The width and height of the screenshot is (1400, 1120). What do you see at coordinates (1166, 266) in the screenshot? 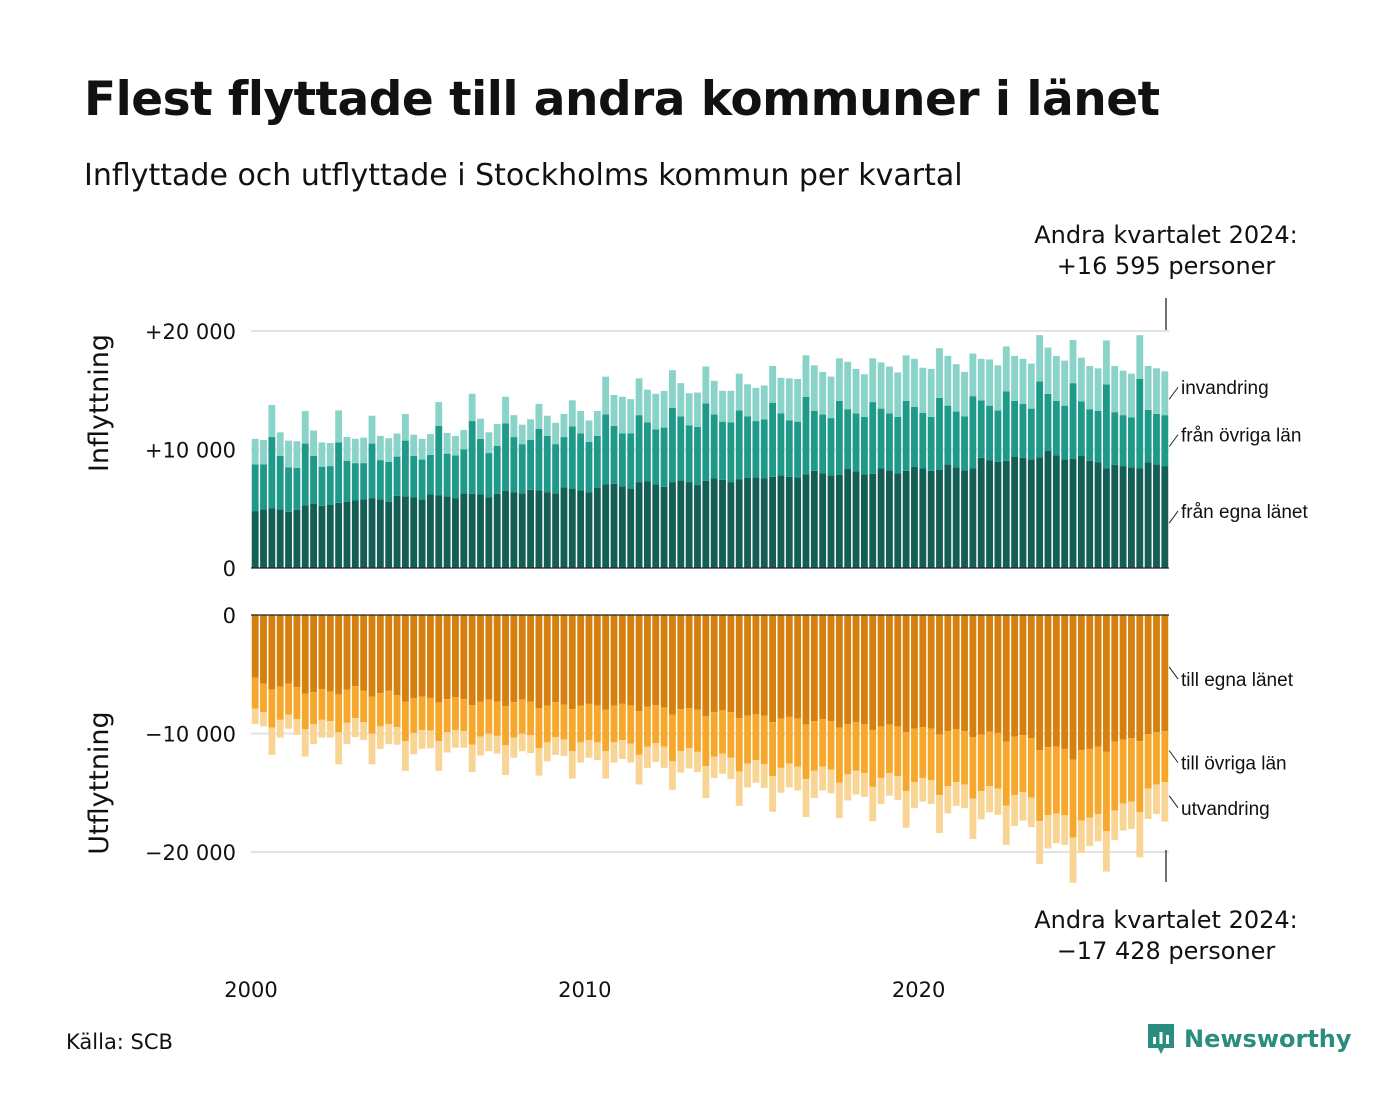
I see `annotation-in-value: +16 595 personer` at bounding box center [1166, 266].